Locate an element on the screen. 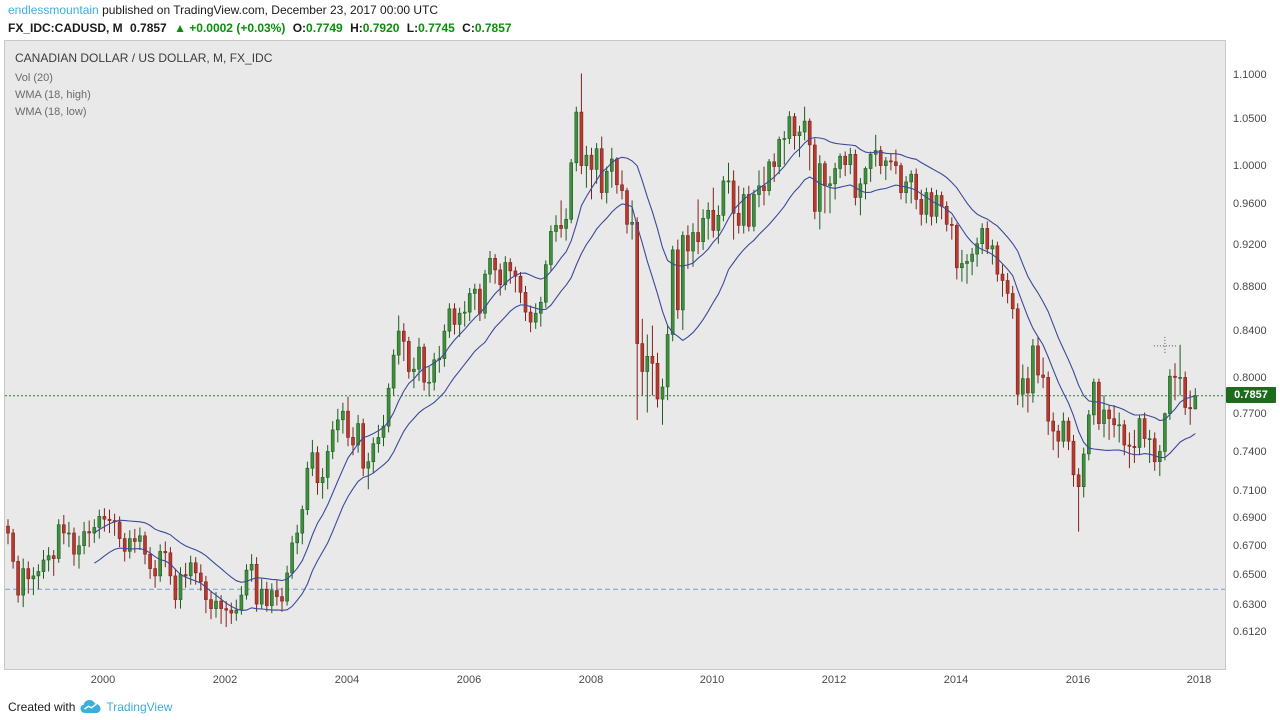 The width and height of the screenshot is (1280, 720). time-axis-label: 2002 is located at coordinates (225, 680).